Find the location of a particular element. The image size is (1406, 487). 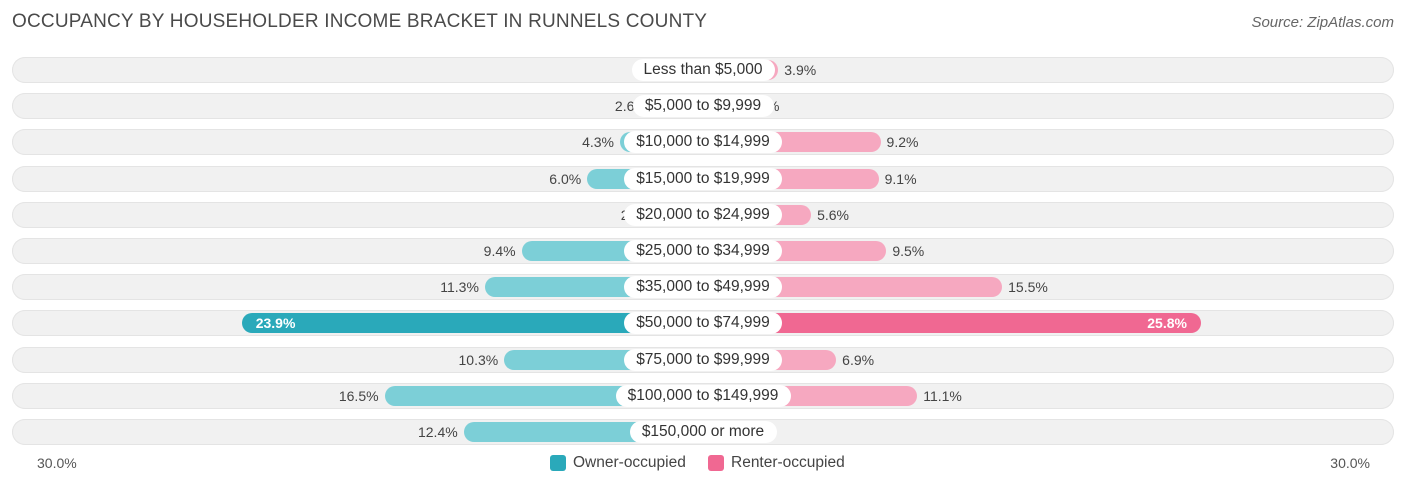

legend-renter-label: Renter-occupied is located at coordinates (788, 462).